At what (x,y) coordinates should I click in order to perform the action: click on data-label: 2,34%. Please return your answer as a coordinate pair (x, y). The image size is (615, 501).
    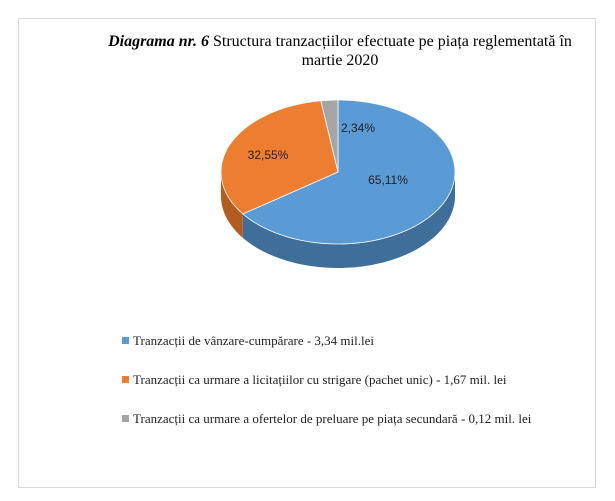
    Looking at the image, I should click on (358, 128).